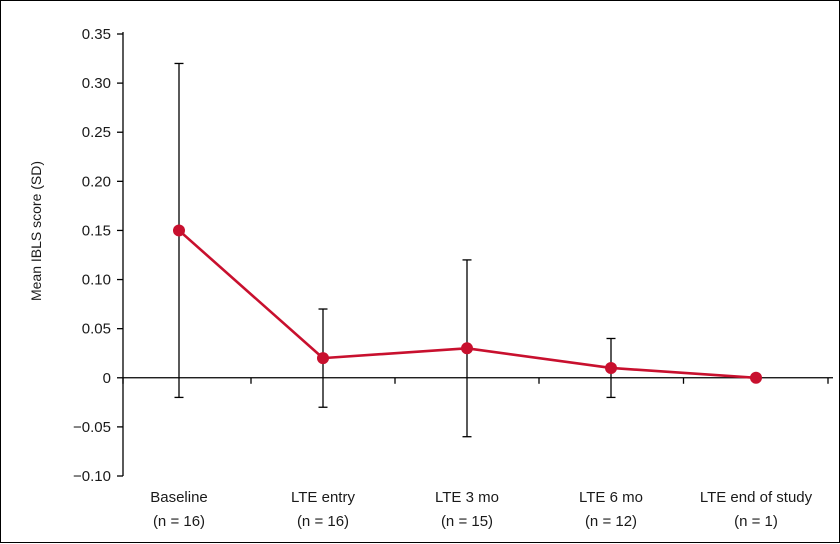 The image size is (840, 544). I want to click on x-tick-n-label: (n = 12), so click(611, 521).